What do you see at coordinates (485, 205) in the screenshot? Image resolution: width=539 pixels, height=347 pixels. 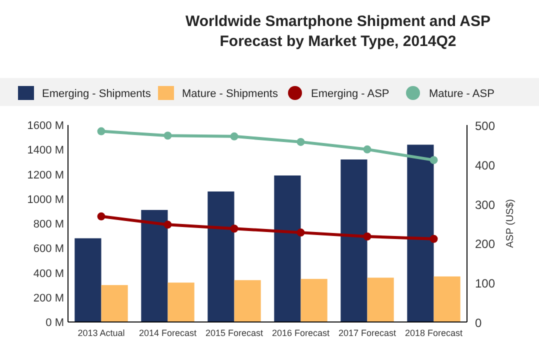 I see `y2-tick-label: 300` at bounding box center [485, 205].